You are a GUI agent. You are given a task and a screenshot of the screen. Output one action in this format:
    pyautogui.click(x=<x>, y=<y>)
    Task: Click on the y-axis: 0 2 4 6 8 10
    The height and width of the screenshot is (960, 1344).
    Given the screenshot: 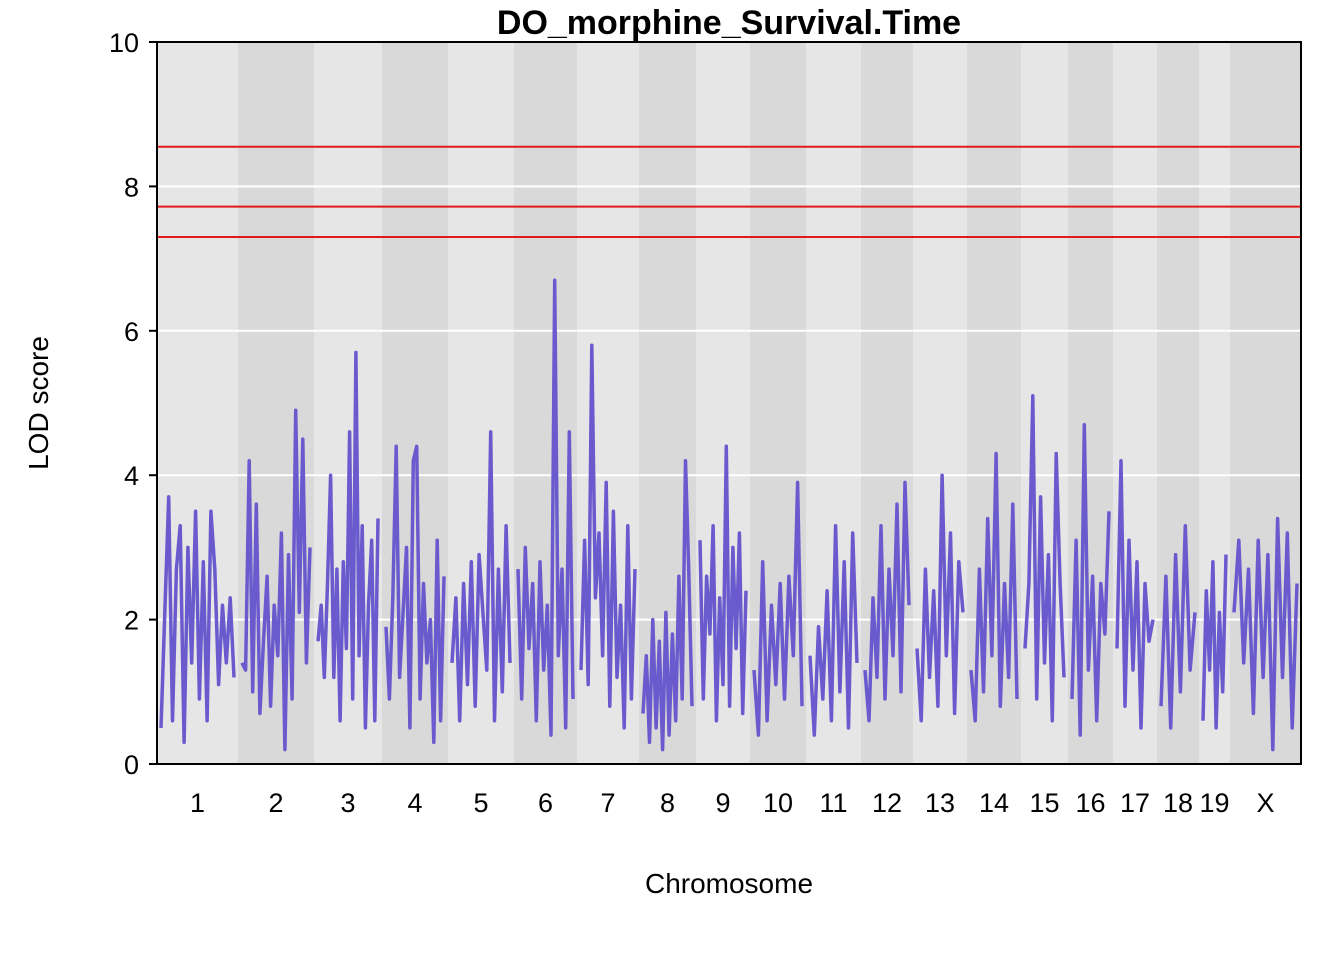 What is the action you would take?
    pyautogui.click(x=133, y=404)
    